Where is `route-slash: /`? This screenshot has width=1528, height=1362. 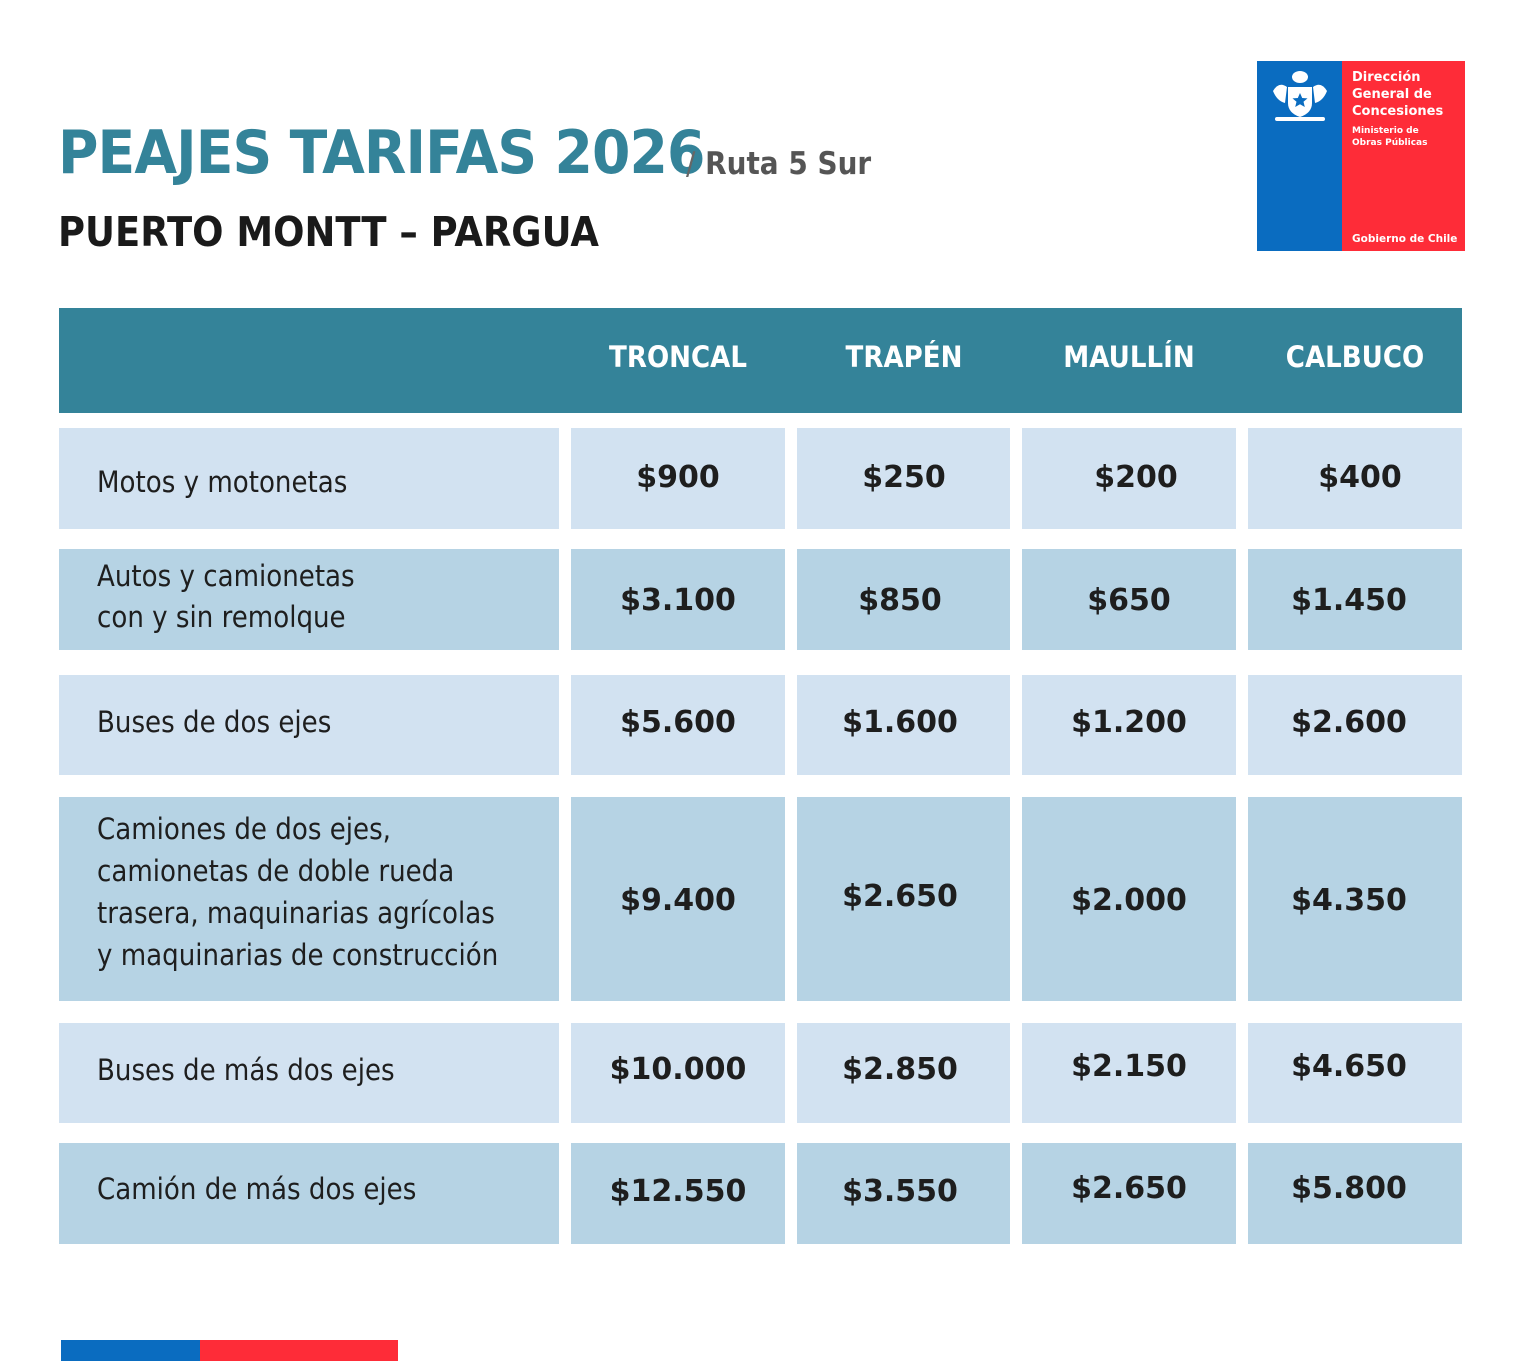
route-slash: / is located at coordinates (691, 164).